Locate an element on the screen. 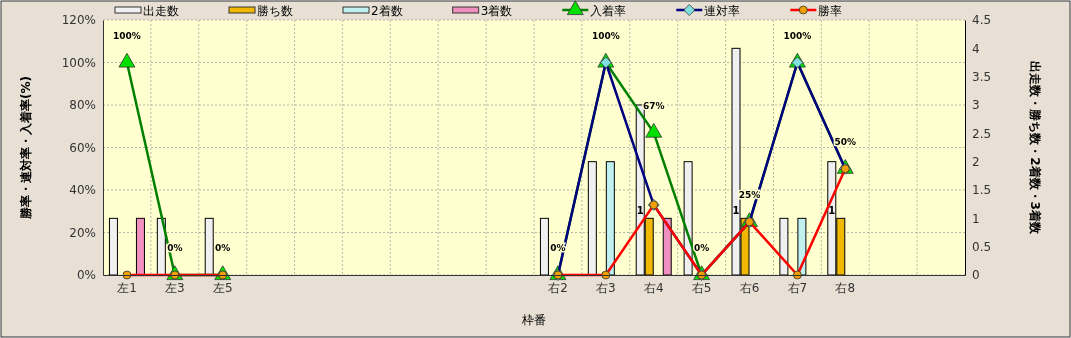 The height and width of the screenshot is (338, 1071). y2-tick-label: 2 is located at coordinates (976, 162).